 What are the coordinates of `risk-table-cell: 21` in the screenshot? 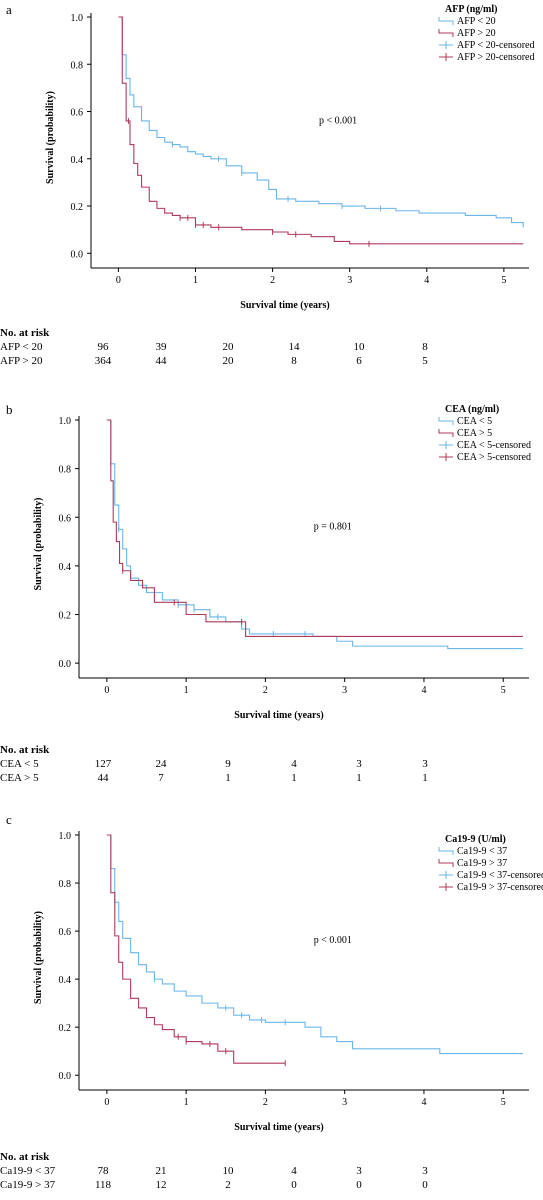 It's located at (161, 1171).